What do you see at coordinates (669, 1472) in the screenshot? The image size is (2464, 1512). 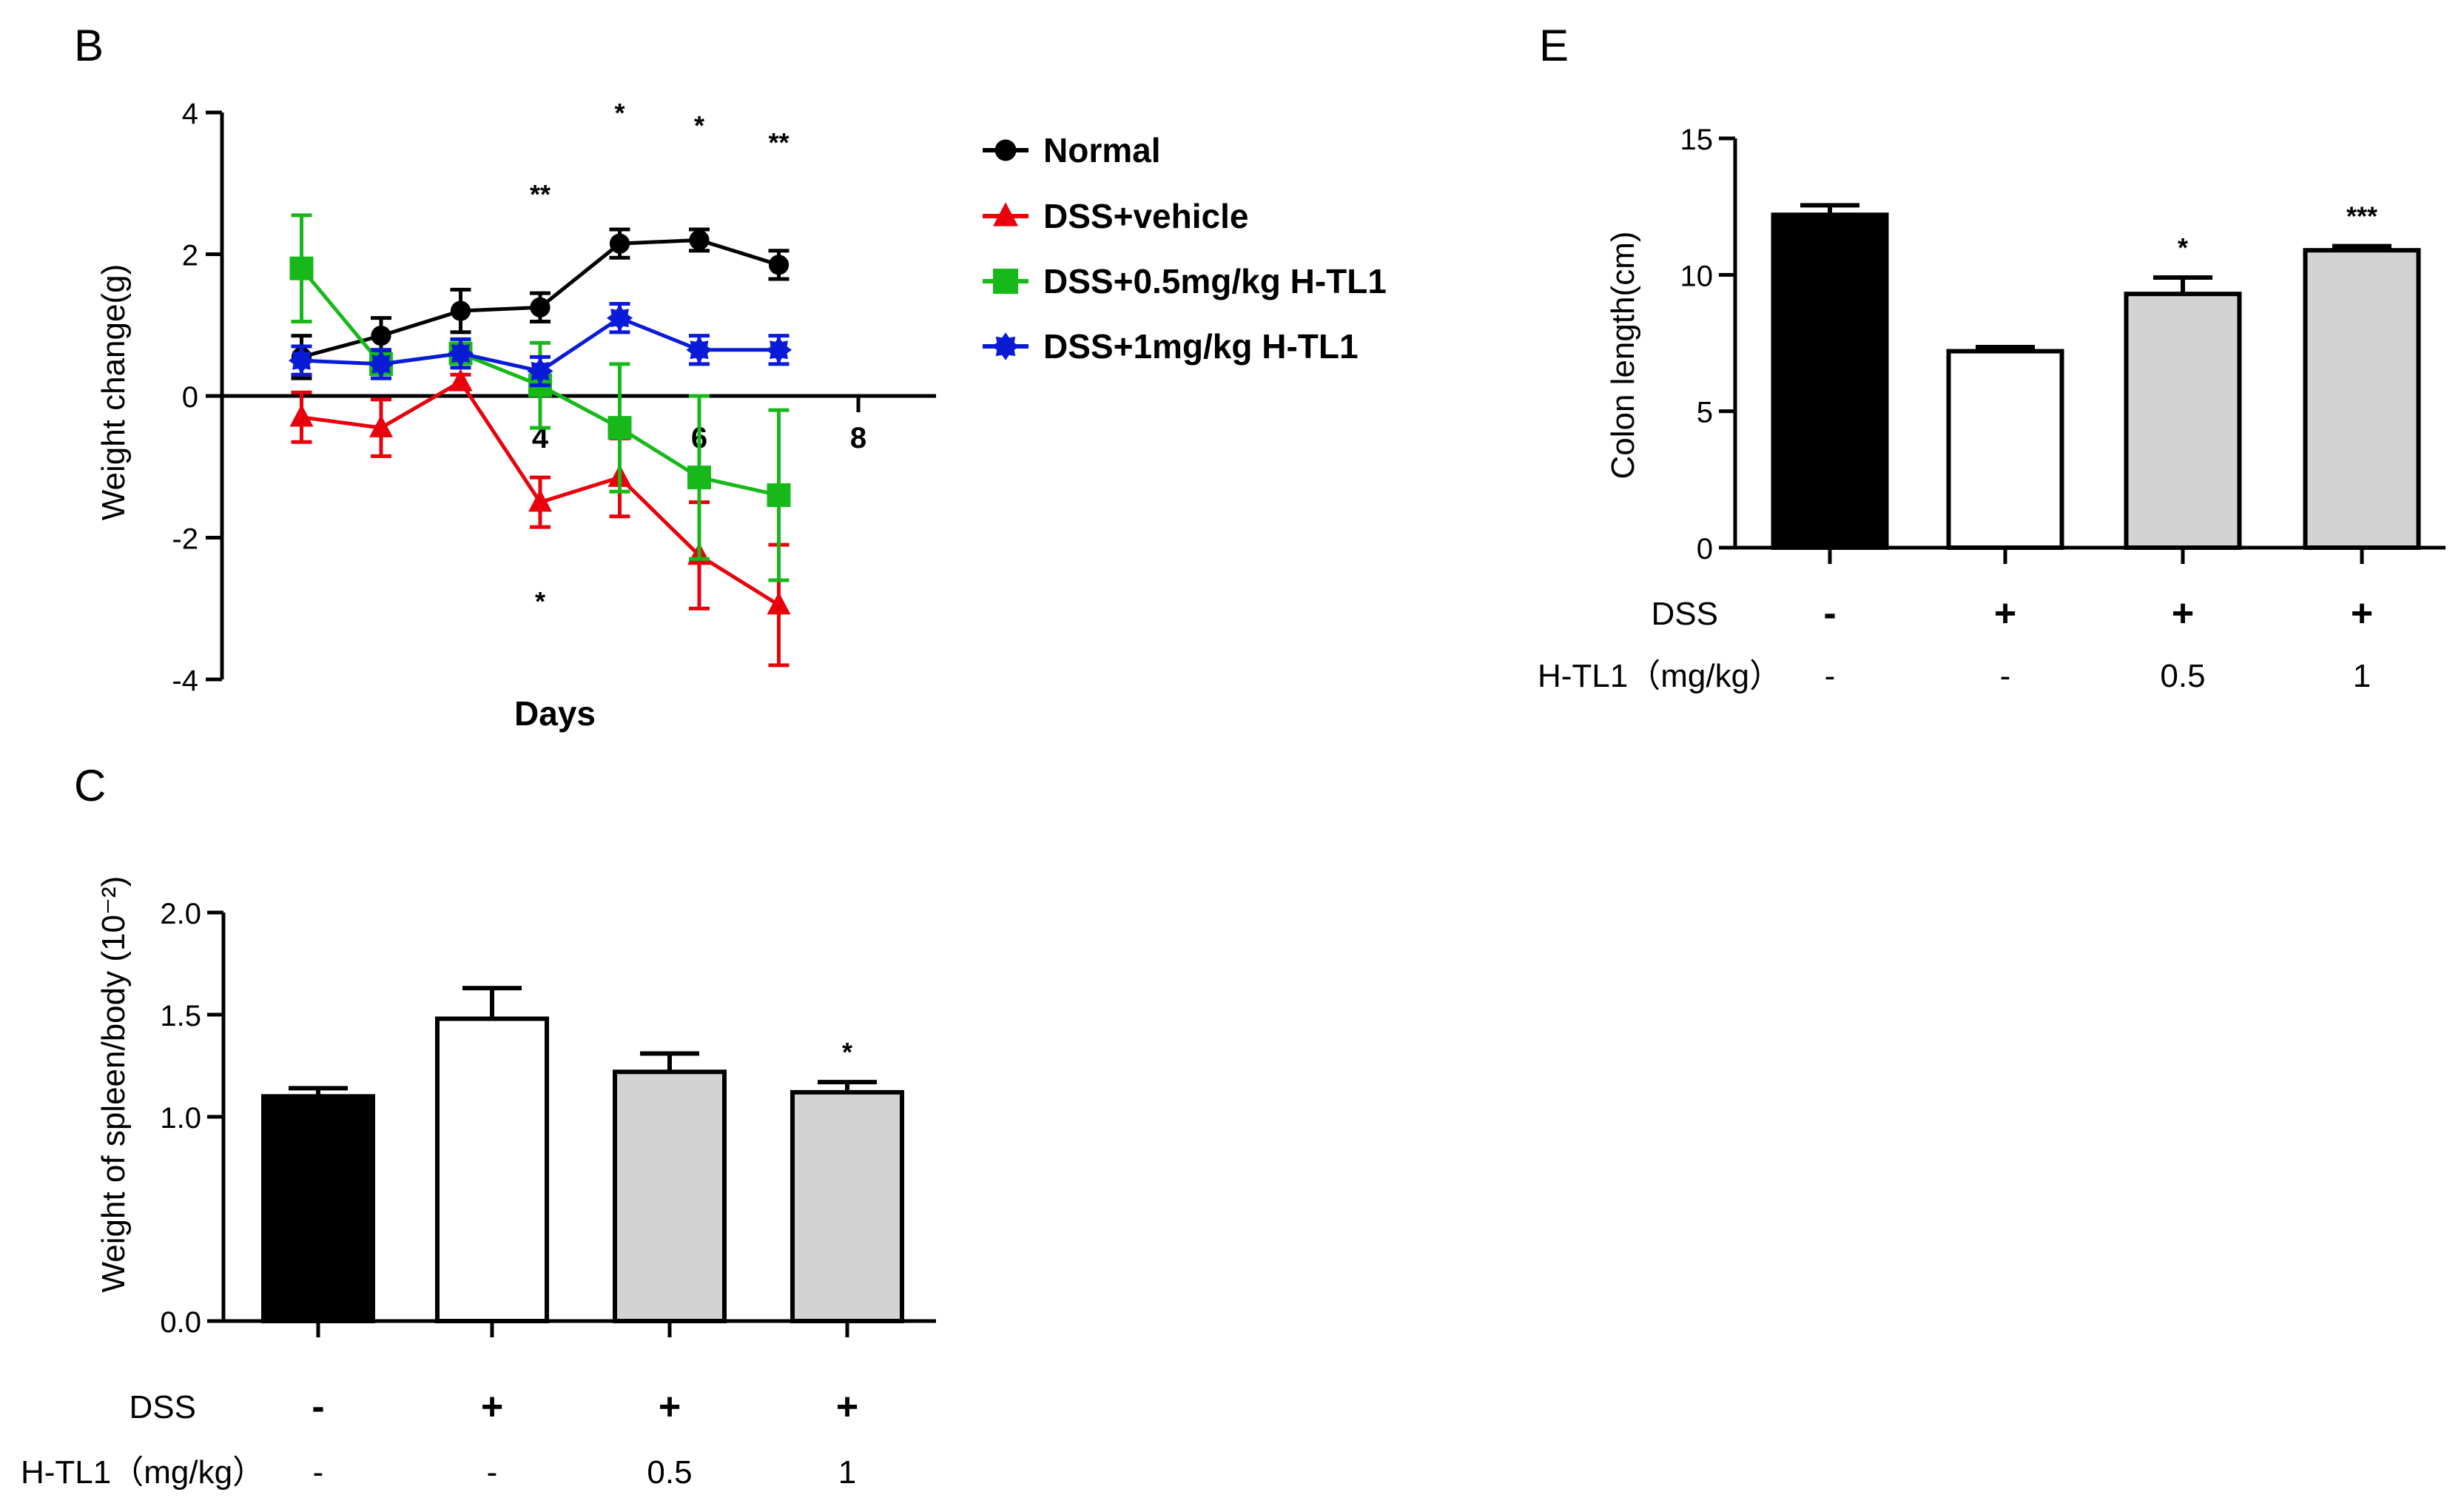 I see `c-chart-htl1-2: 0.5` at bounding box center [669, 1472].